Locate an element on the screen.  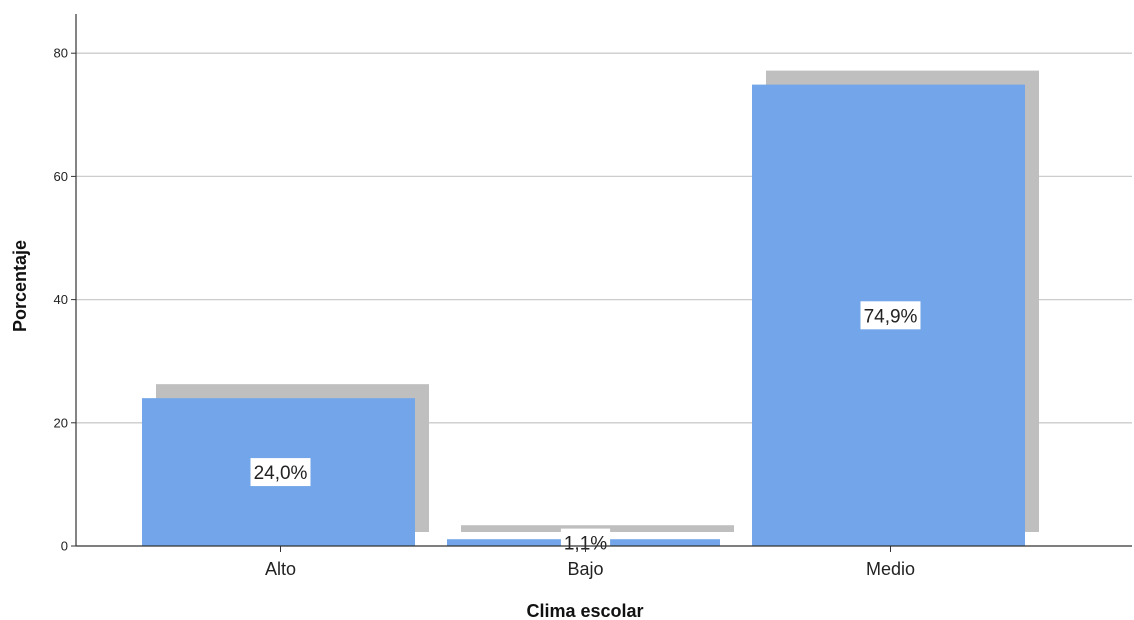
x-tick-label: Bajo is located at coordinates (585, 569).